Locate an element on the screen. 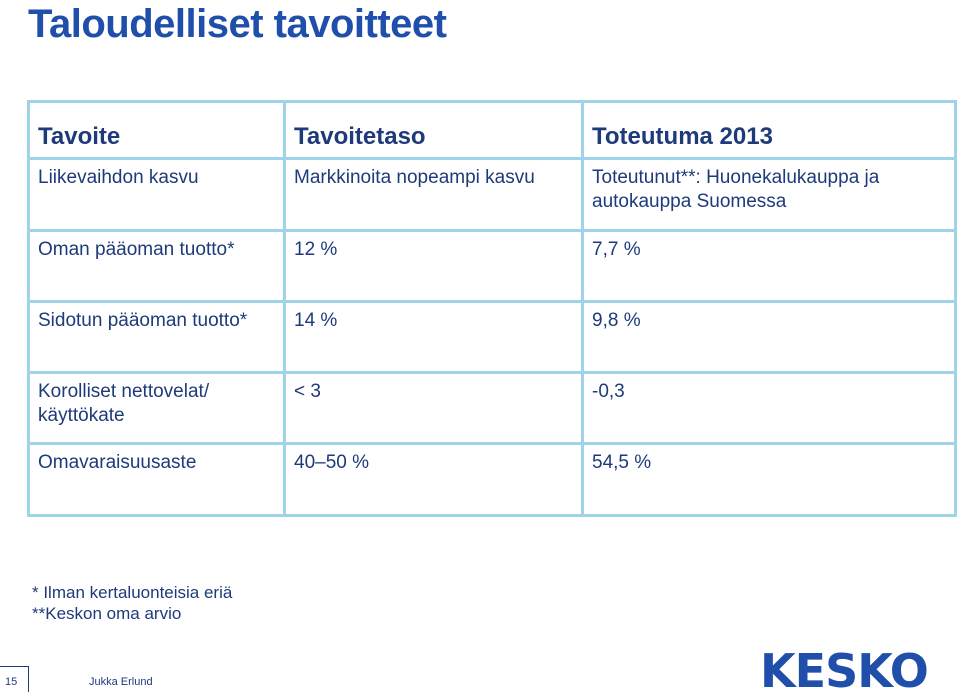 The image size is (960, 698). footnote-own-estimate: **Keskon oma arvio is located at coordinates (107, 613).